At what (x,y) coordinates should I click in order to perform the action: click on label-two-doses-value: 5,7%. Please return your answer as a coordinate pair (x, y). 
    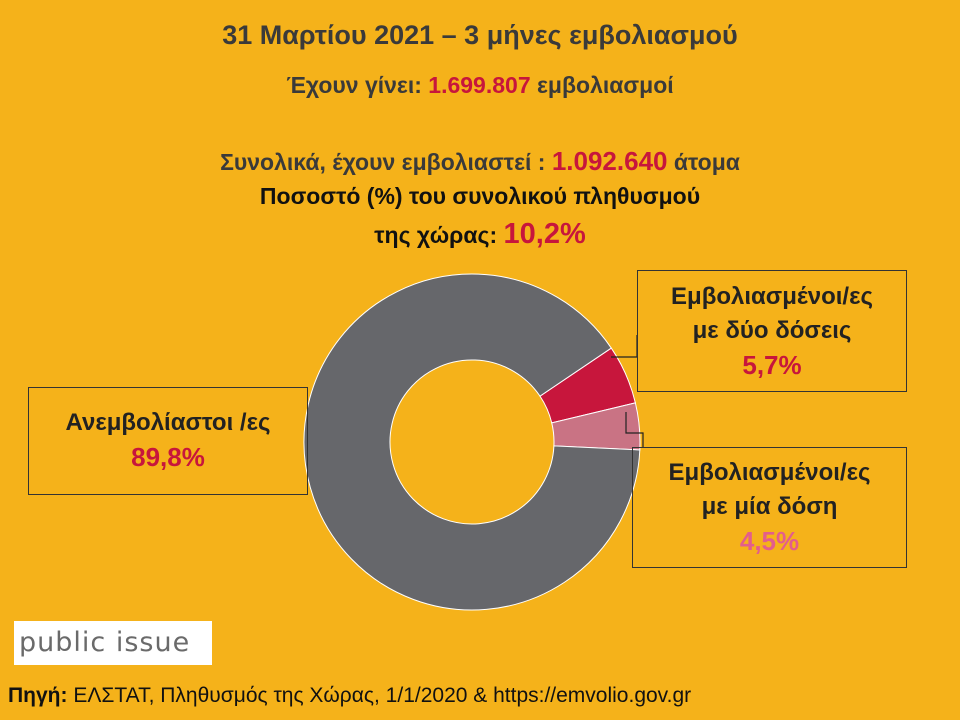
    Looking at the image, I should click on (772, 365).